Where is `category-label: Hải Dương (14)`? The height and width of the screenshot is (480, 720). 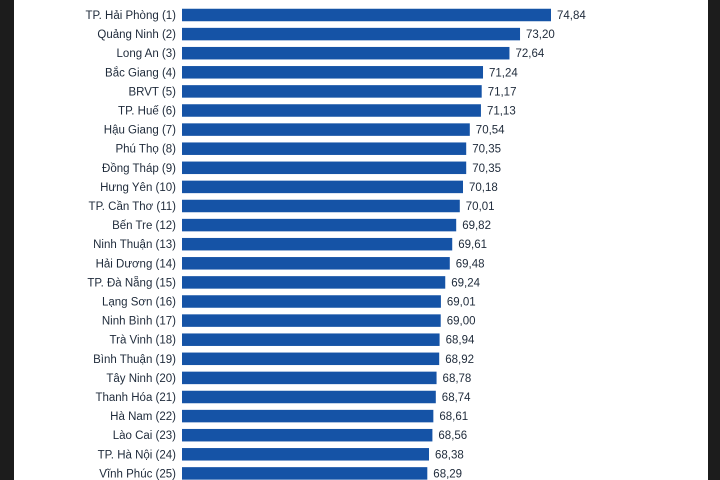
category-label: Hải Dương (14) is located at coordinates (136, 264).